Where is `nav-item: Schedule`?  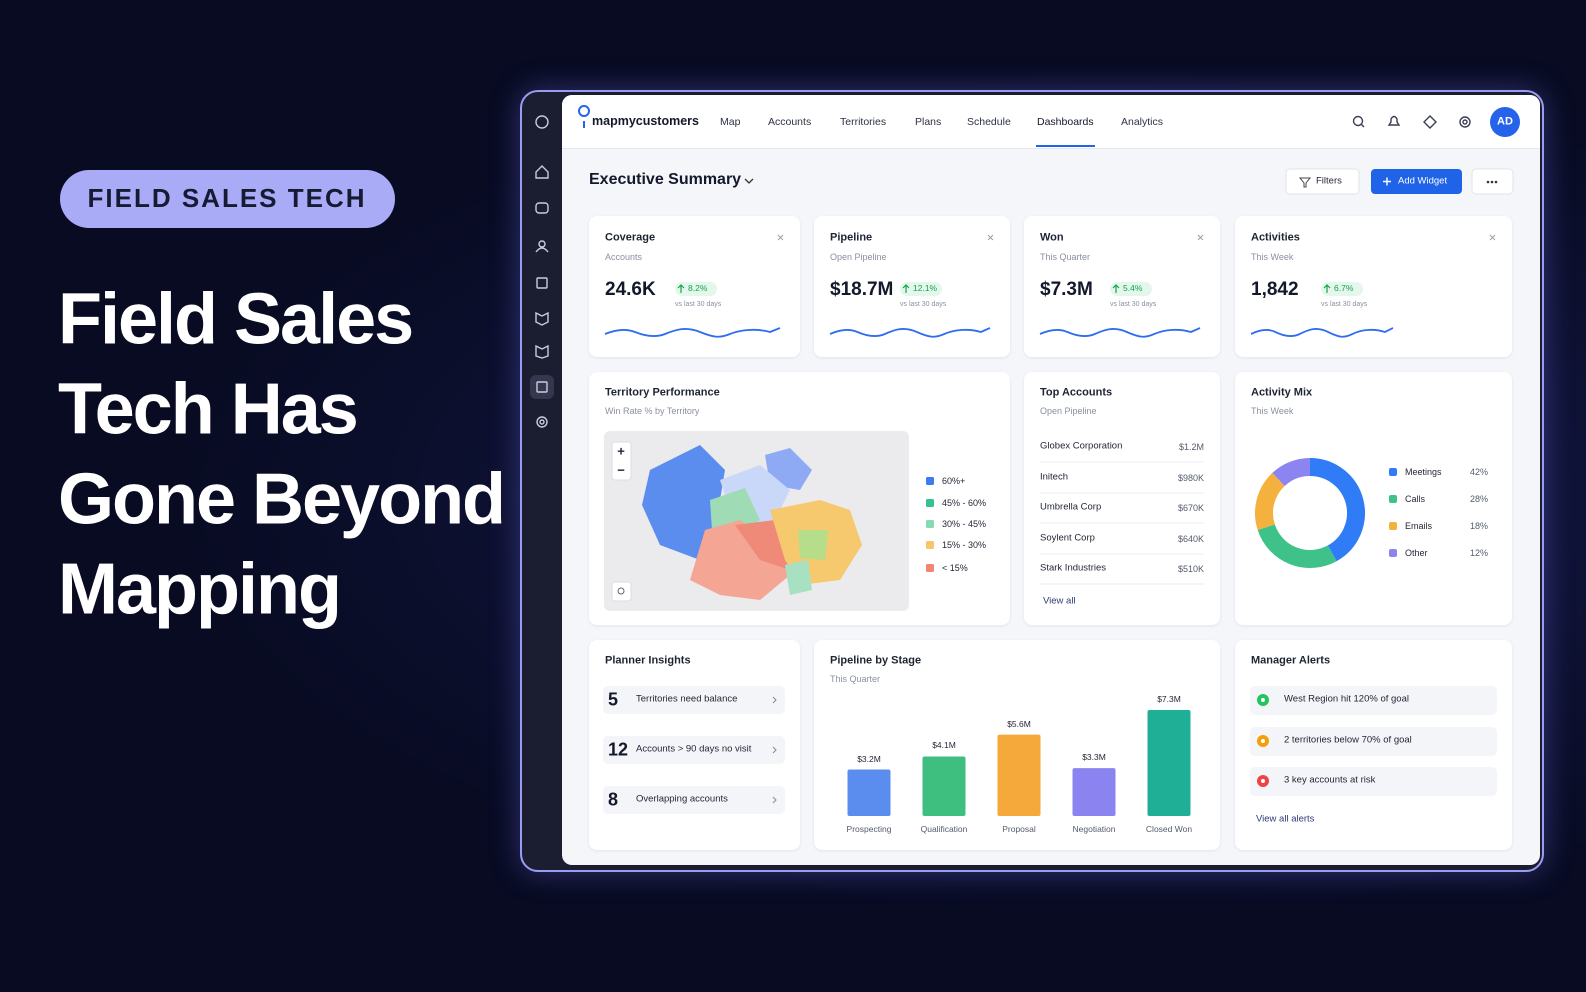
nav-item: Schedule is located at coordinates (989, 121).